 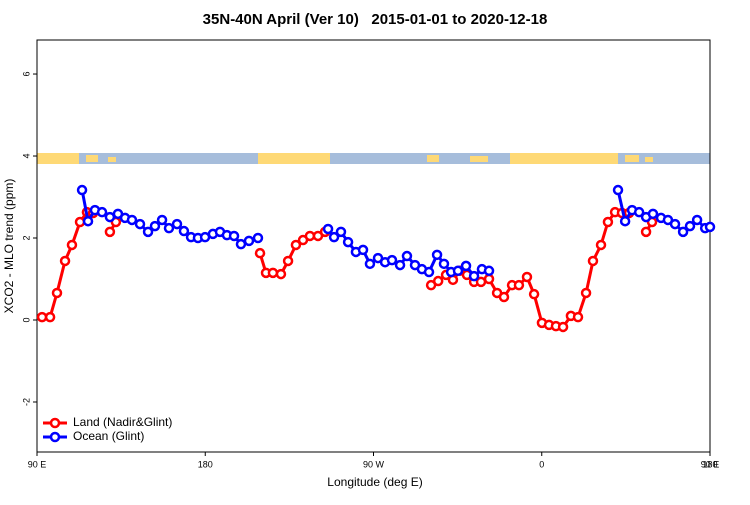 What do you see at coordinates (26, 237) in the screenshot?
I see `y-tick-label: 2` at bounding box center [26, 237].